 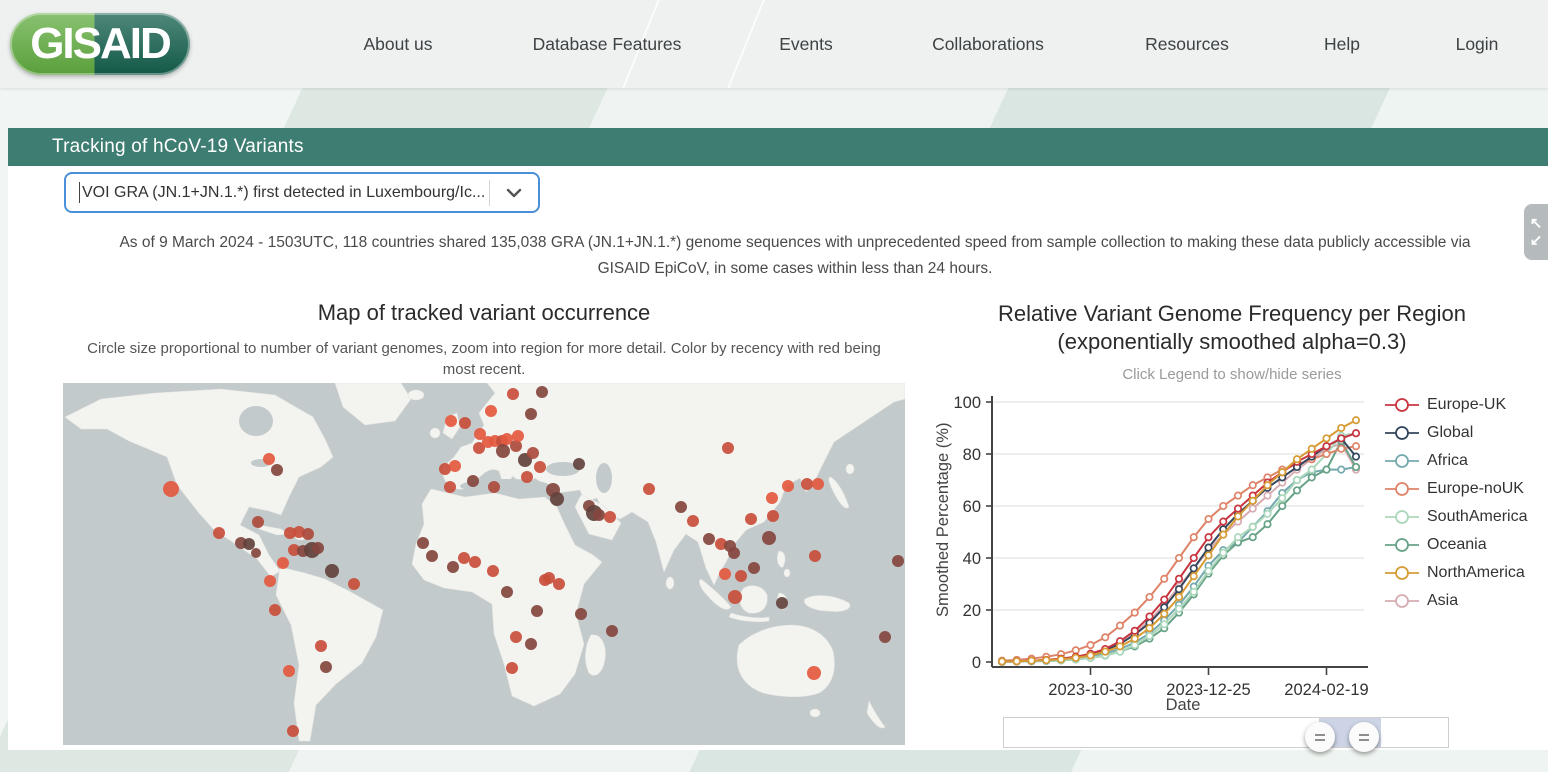 I want to click on date-range-navigator, so click(x=1226, y=732).